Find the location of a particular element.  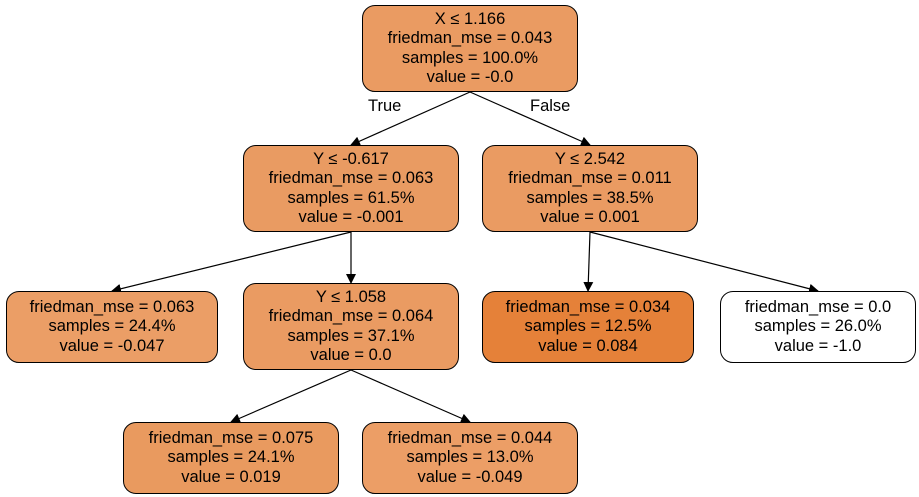

node-text-line: friedman_mse = 0.044 is located at coordinates (470, 437).